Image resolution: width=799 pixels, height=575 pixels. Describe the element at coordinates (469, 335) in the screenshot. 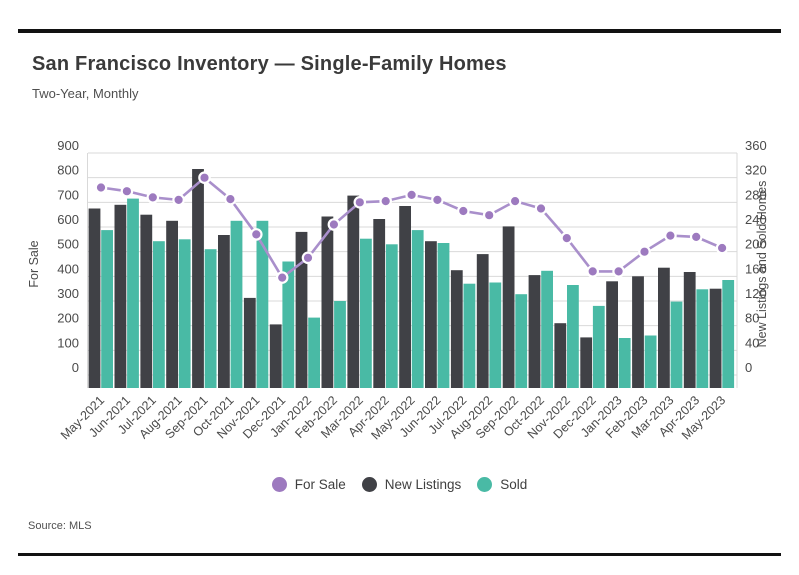

I see `bar-sold-Jul-2022` at that location.